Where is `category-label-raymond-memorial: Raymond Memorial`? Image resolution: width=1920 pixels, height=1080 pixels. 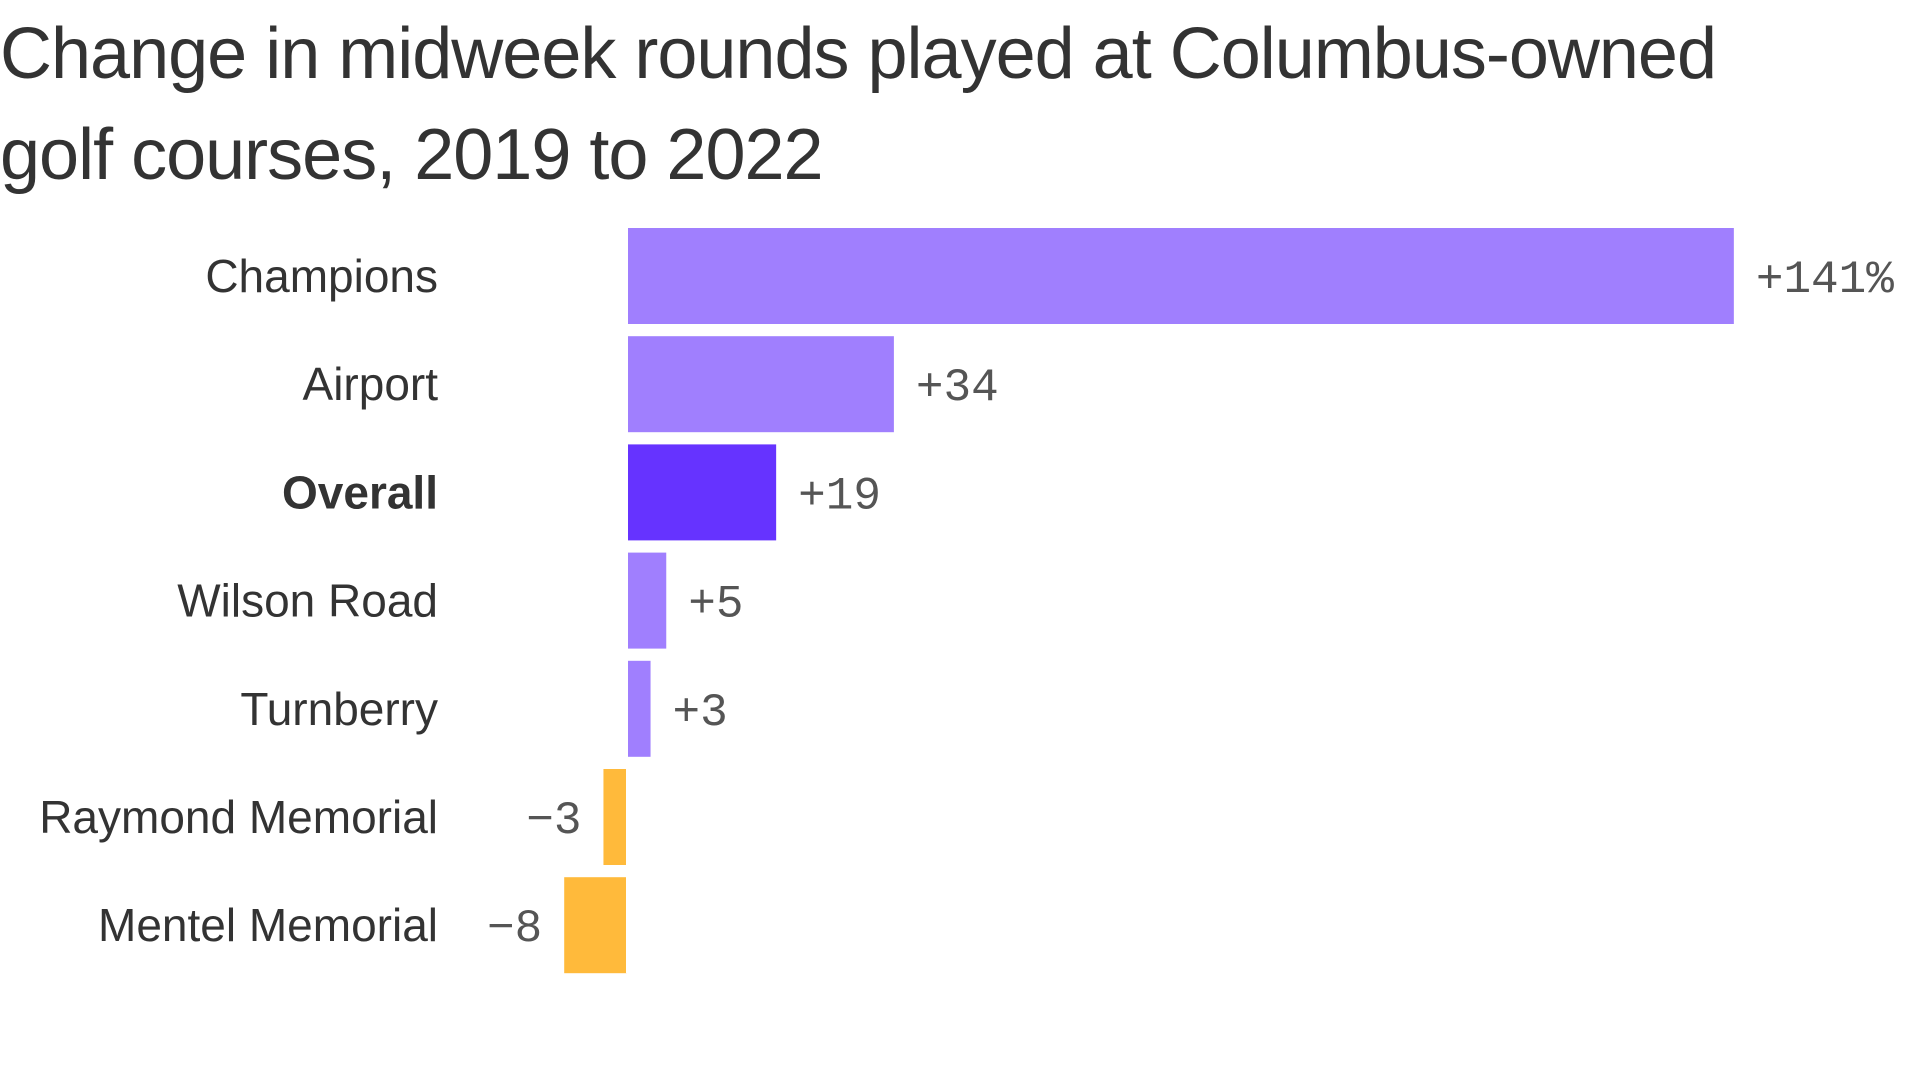
category-label-raymond-memorial: Raymond Memorial is located at coordinates (238, 817).